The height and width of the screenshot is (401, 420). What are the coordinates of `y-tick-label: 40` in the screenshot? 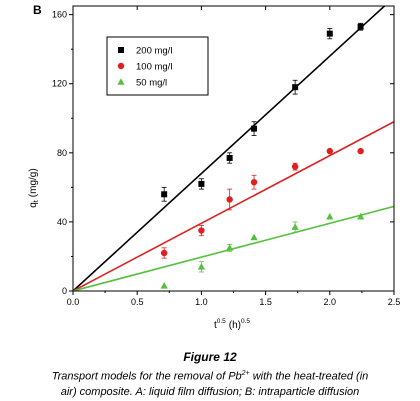 It's located at (62, 222).